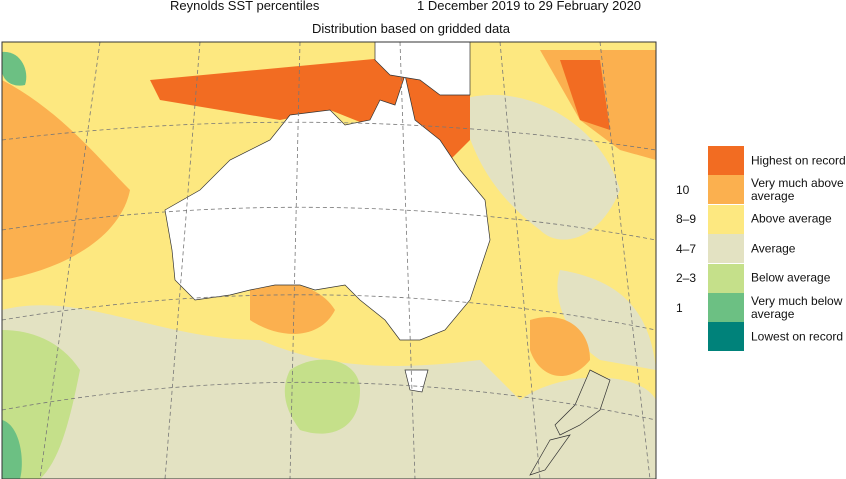 The image size is (846, 479). I want to click on new-zealand, so click(570, 422).